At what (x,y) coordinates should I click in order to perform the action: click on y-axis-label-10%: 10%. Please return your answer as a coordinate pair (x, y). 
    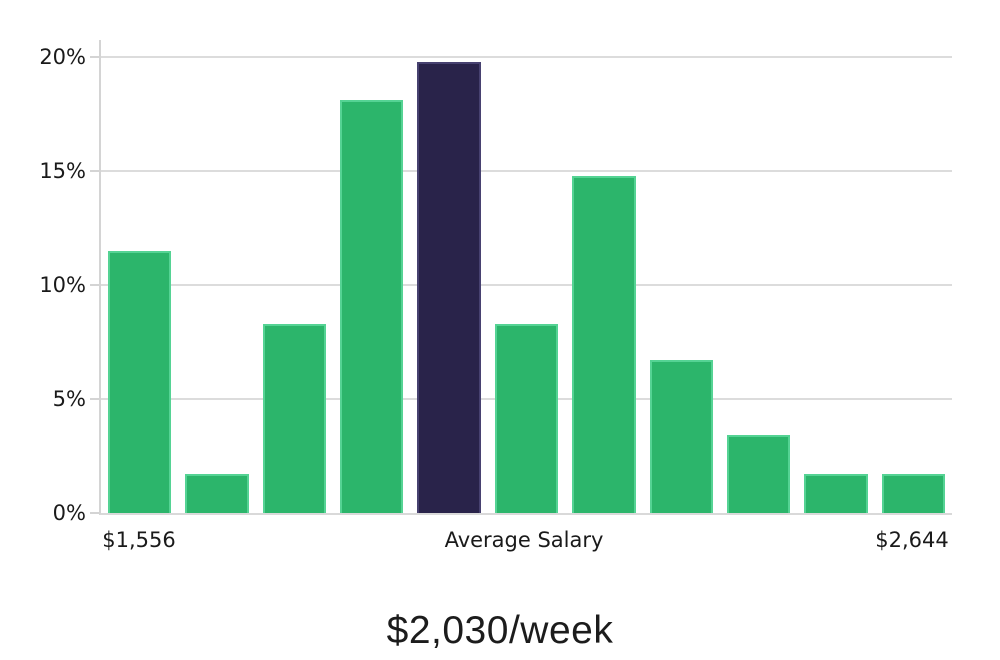
    Looking at the image, I should click on (62, 285).